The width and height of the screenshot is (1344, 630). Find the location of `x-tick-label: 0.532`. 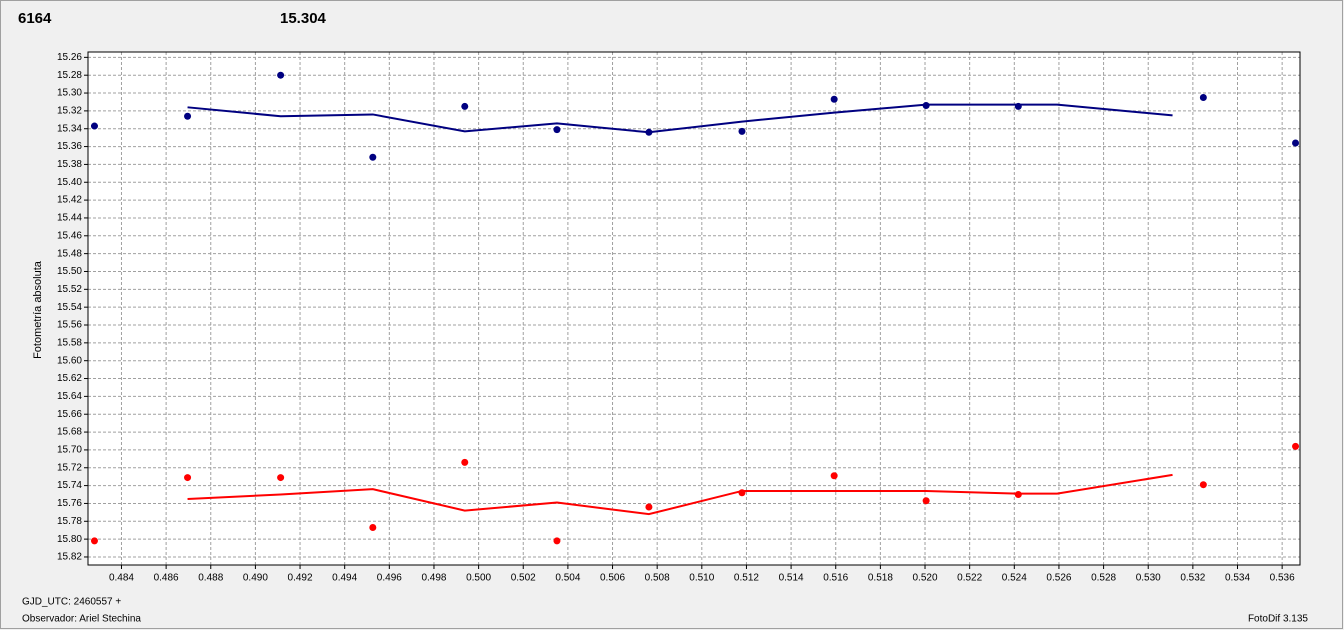

x-tick-label: 0.532 is located at coordinates (1192, 578).